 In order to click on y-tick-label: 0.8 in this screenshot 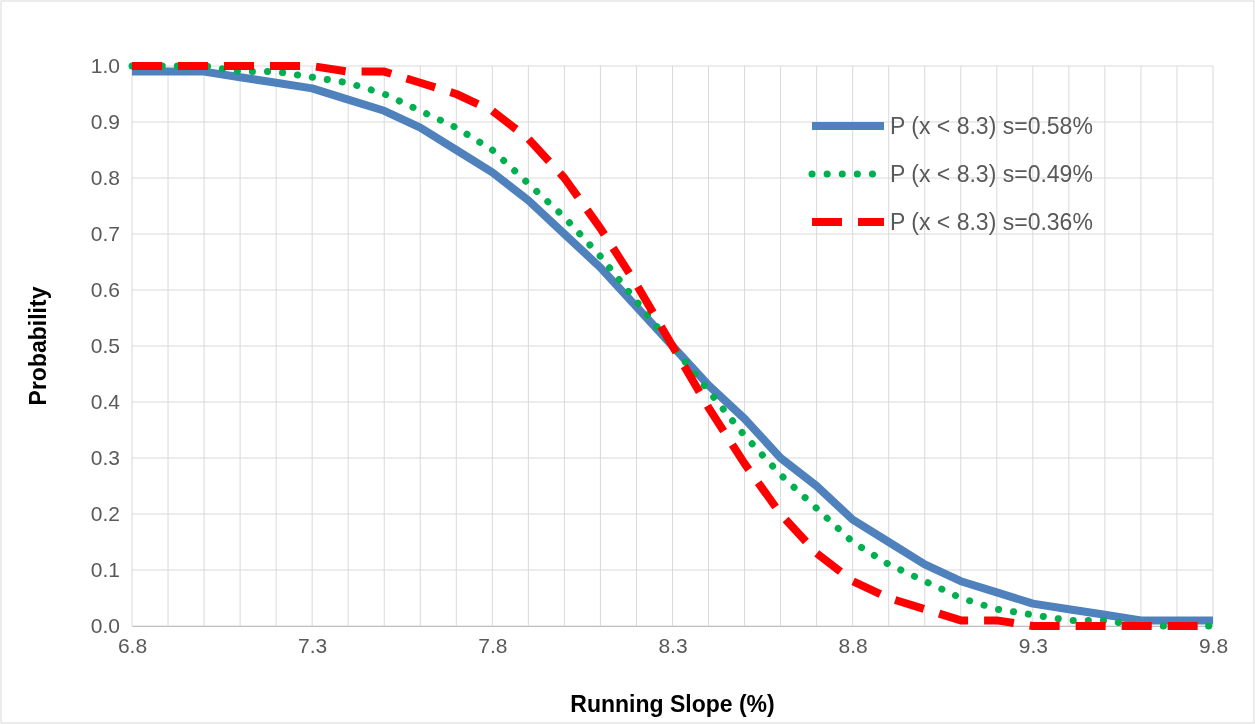, I will do `click(105, 178)`.